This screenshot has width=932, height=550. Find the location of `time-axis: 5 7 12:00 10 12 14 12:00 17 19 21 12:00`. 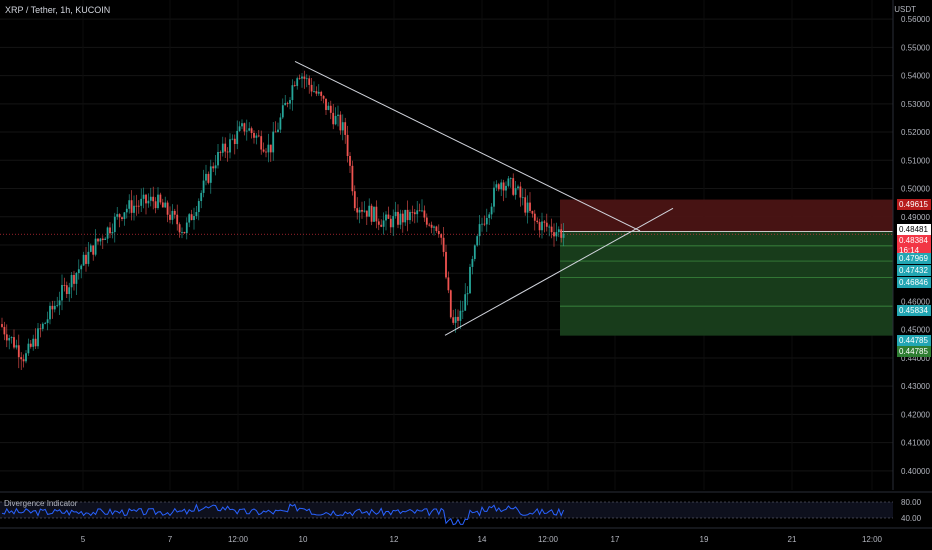

time-axis: 5 7 12:00 10 12 14 12:00 17 19 21 12:00 is located at coordinates (466, 535).